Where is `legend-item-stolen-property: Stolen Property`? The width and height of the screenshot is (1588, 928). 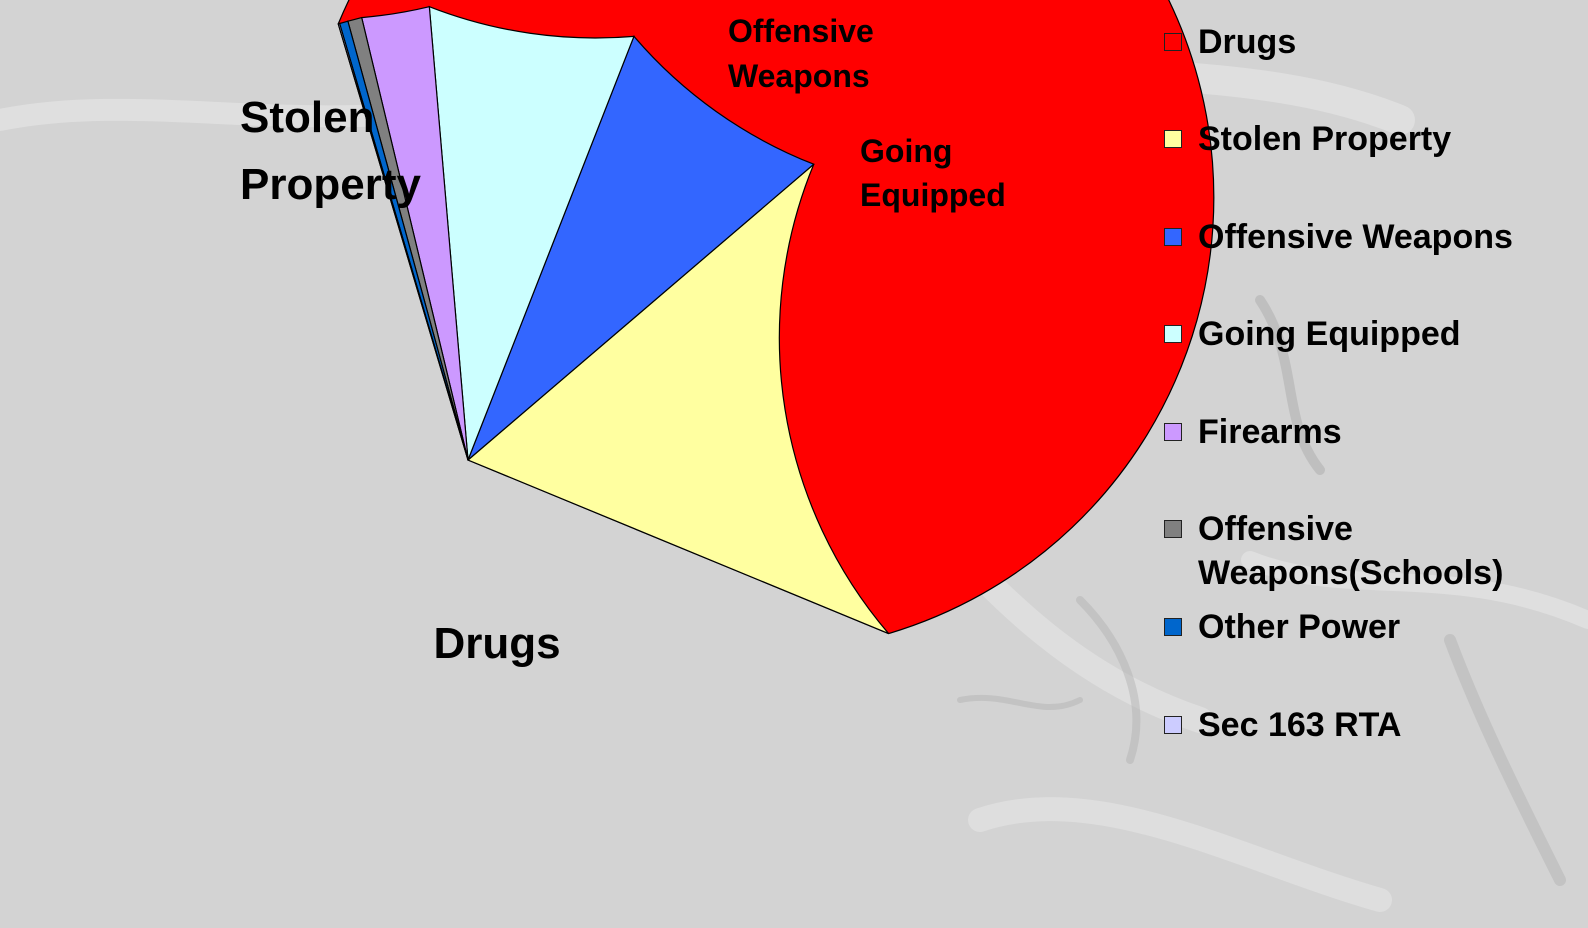
legend-item-stolen-property: Stolen Property is located at coordinates (1373, 139).